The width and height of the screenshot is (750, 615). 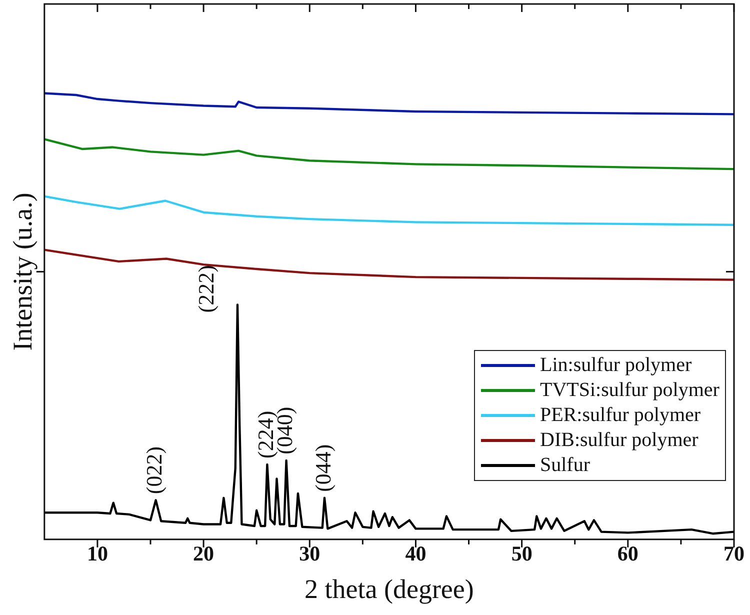 I want to click on y-axis-title: Intensity (u.a.), so click(x=22, y=271).